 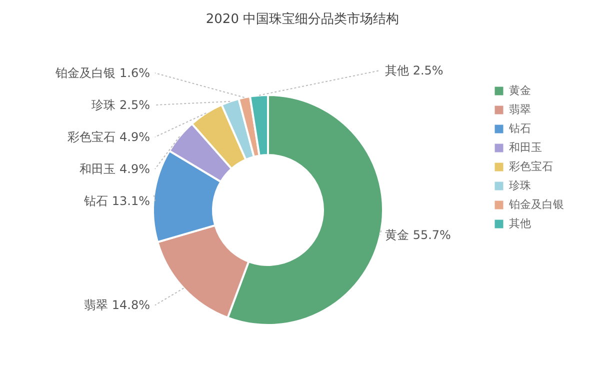 What do you see at coordinates (520, 223) in the screenshot?
I see `legend-label: 其他` at bounding box center [520, 223].